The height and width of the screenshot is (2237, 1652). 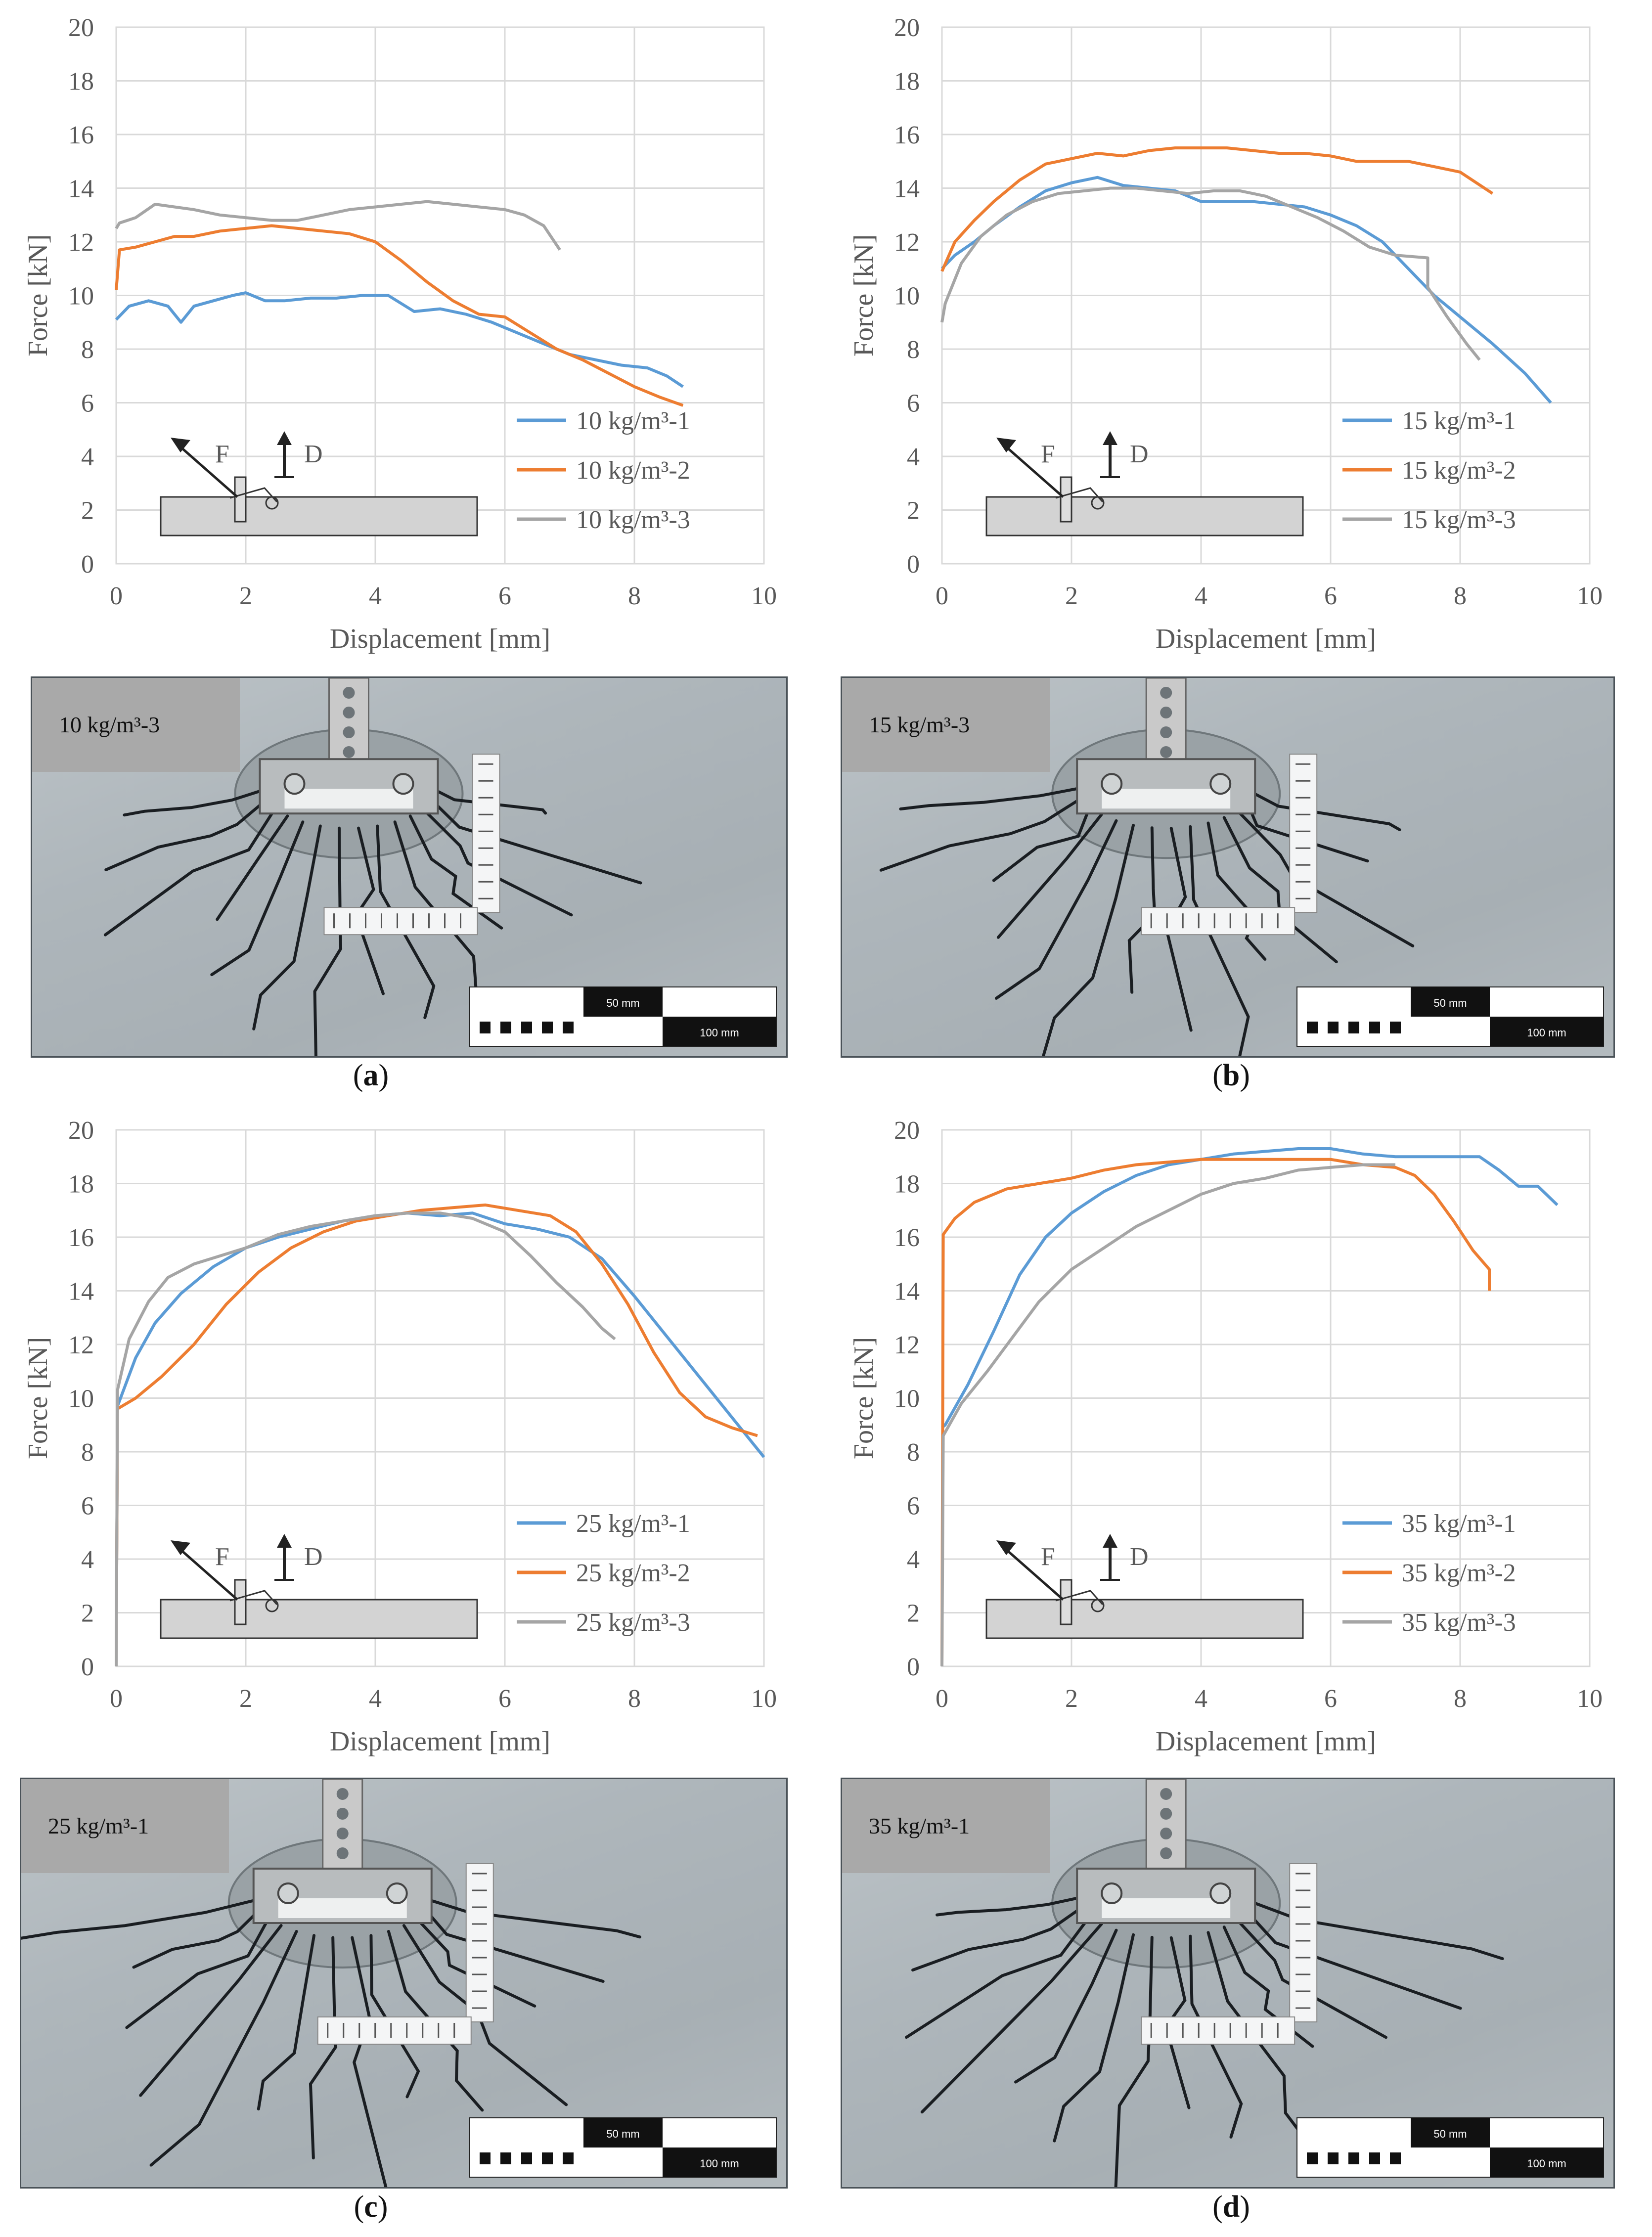 I want to click on photo-label-text: 10 kg/m³-3, so click(x=109, y=724).